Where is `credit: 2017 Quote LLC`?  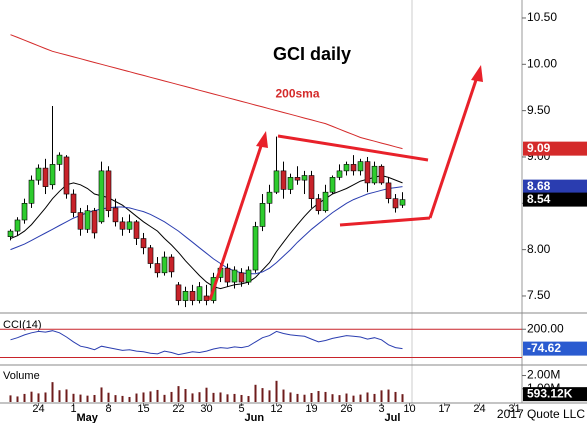
credit: 2017 Quote LLC is located at coordinates (541, 414).